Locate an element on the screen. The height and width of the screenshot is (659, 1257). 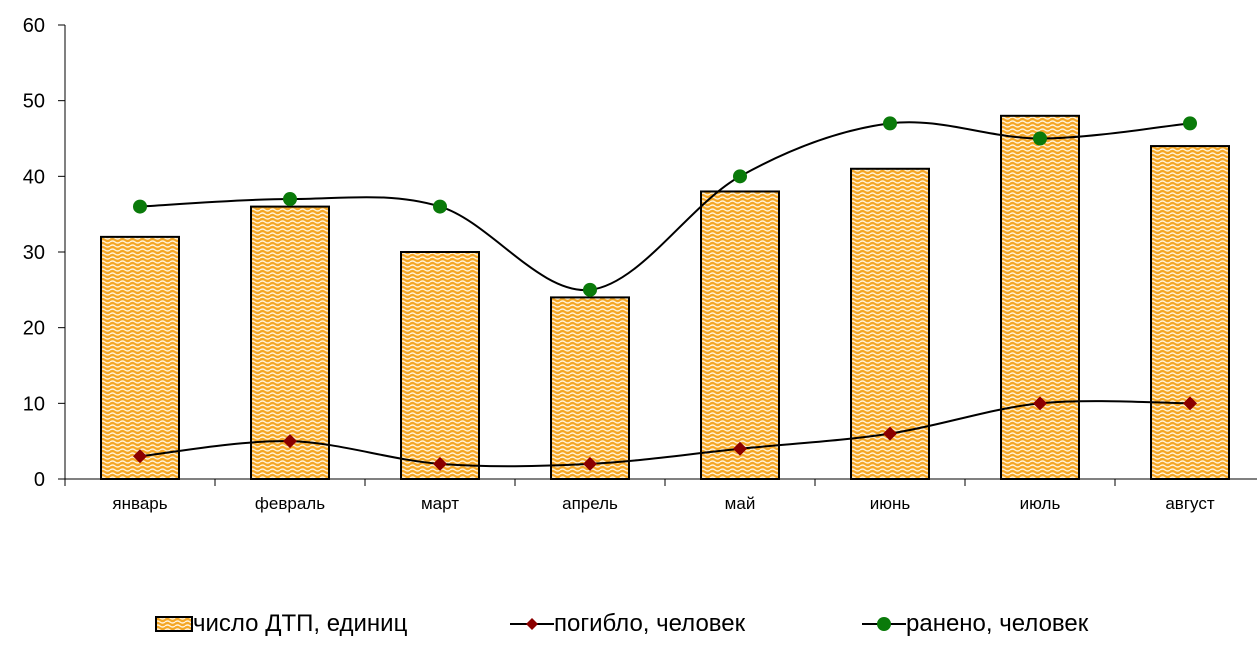
x-tick-label: август is located at coordinates (1189, 503).